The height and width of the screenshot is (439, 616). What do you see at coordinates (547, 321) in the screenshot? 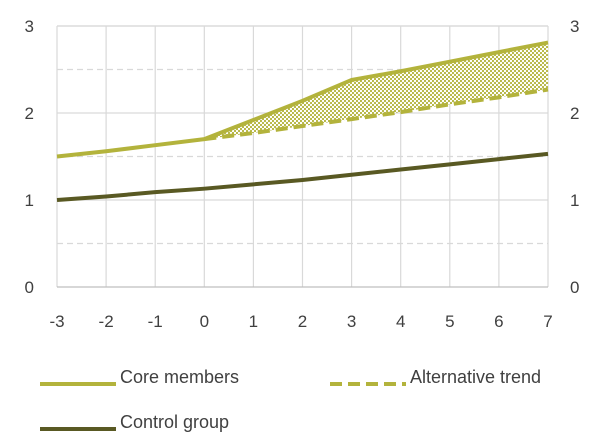
I see `x-tick-label-7: 7` at bounding box center [547, 321].